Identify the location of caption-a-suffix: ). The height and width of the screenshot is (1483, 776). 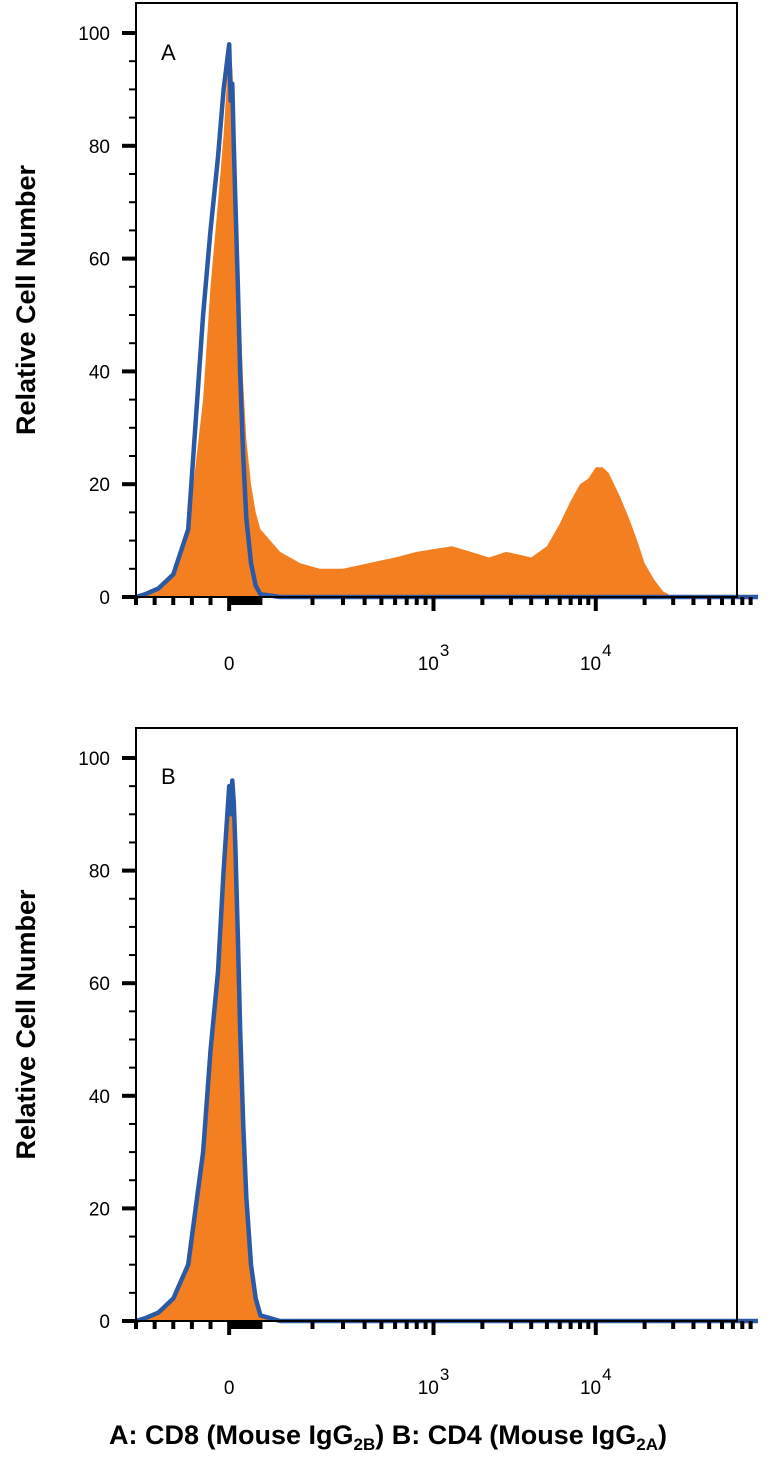
(380, 1435).